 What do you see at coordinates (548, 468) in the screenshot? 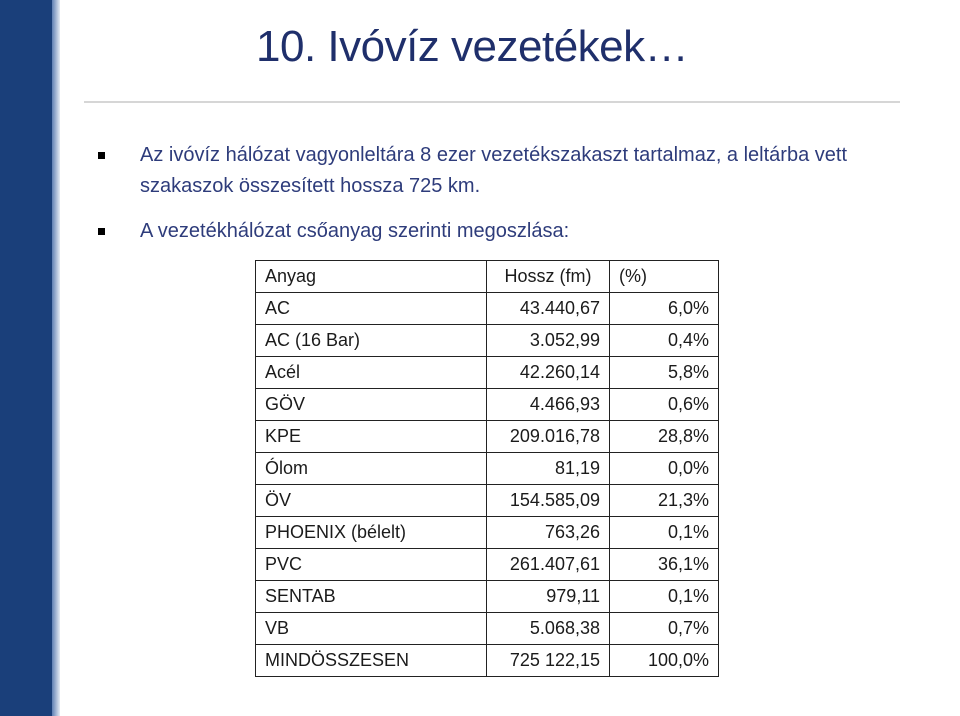
I see `cell-length: 81,19` at bounding box center [548, 468].